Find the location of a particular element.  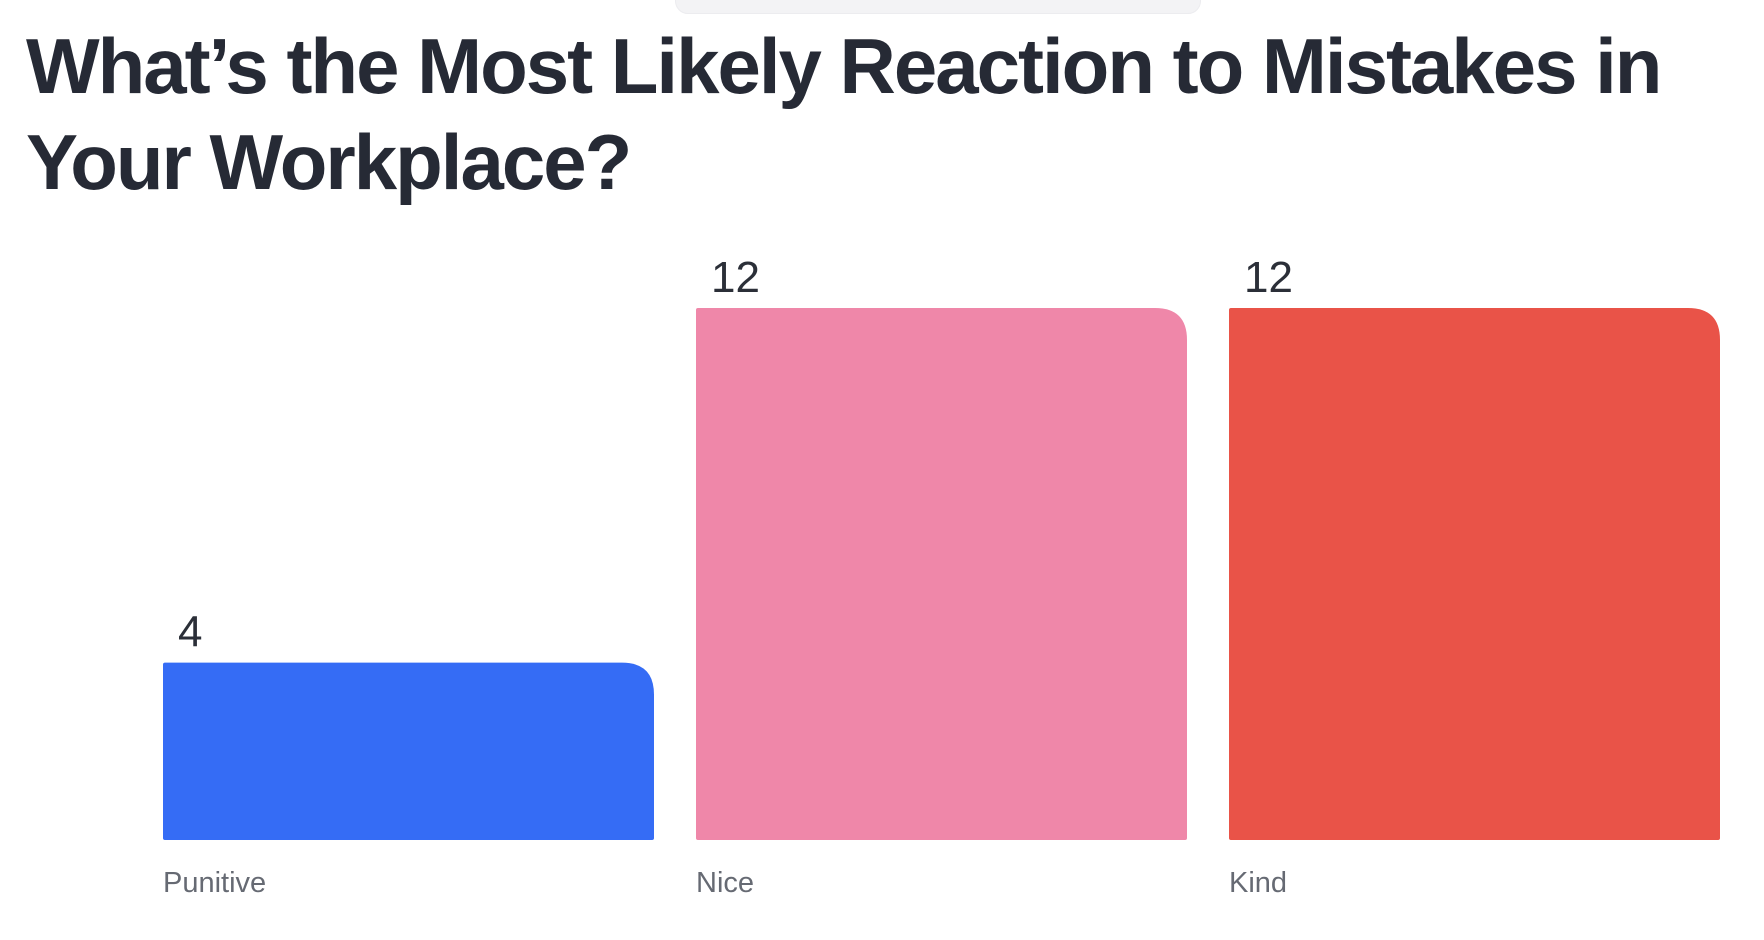

value-label-kind: 12 is located at coordinates (1268, 277).